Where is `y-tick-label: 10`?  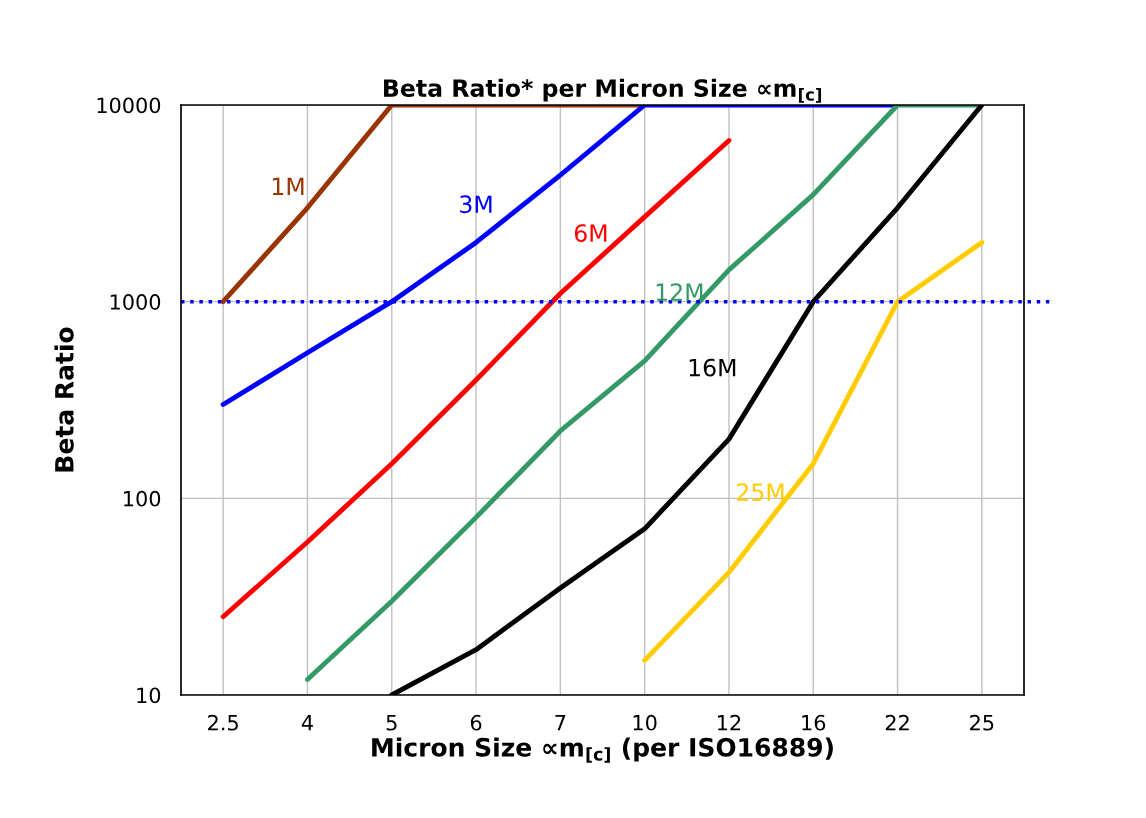
y-tick-label: 10 is located at coordinates (149, 695).